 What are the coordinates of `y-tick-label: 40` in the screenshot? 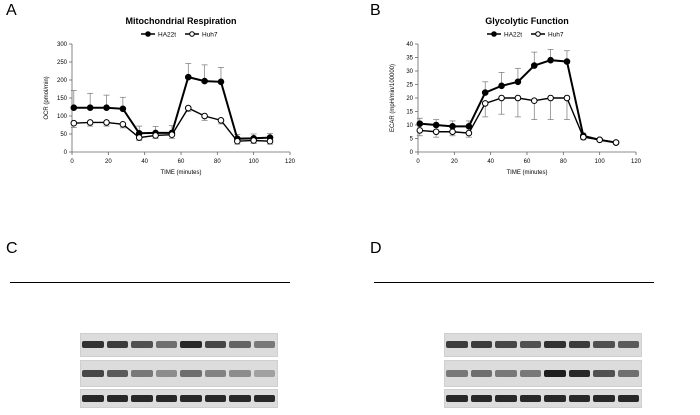 It's located at (409, 45).